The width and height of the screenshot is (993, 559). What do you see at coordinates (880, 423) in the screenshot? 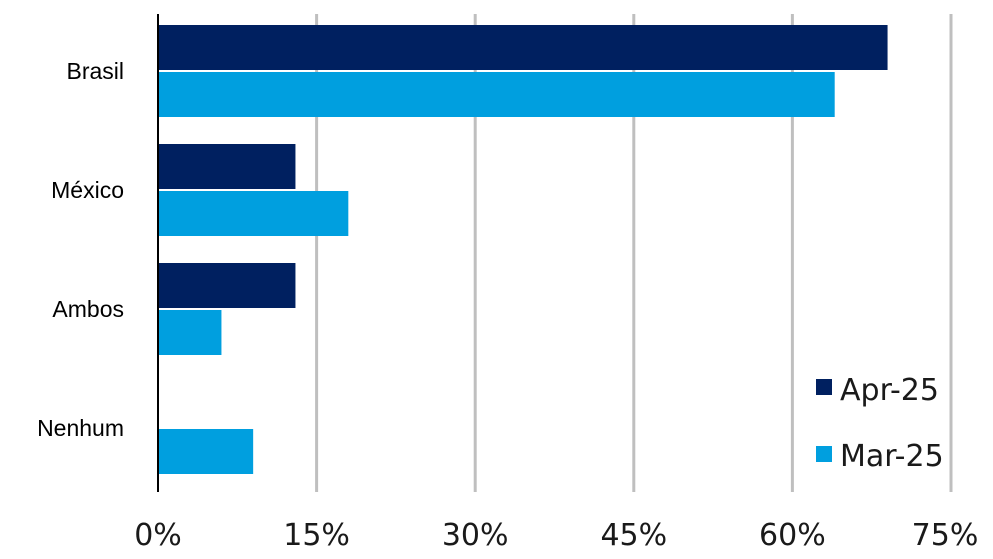
I see `legend: Apr-25 Mar-25` at bounding box center [880, 423].